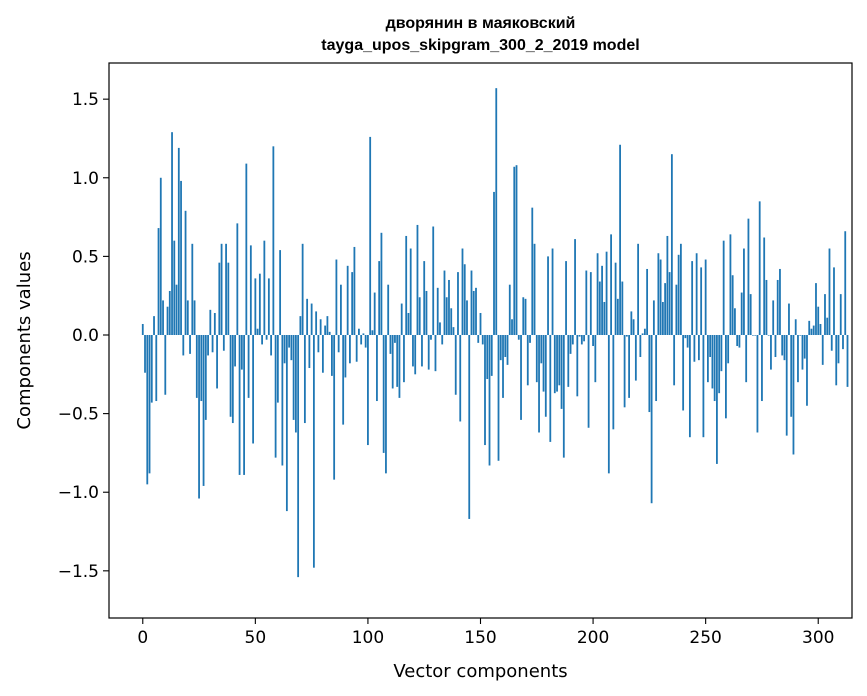 The image size is (867, 696). I want to click on x-tick-label: 50, so click(256, 638).